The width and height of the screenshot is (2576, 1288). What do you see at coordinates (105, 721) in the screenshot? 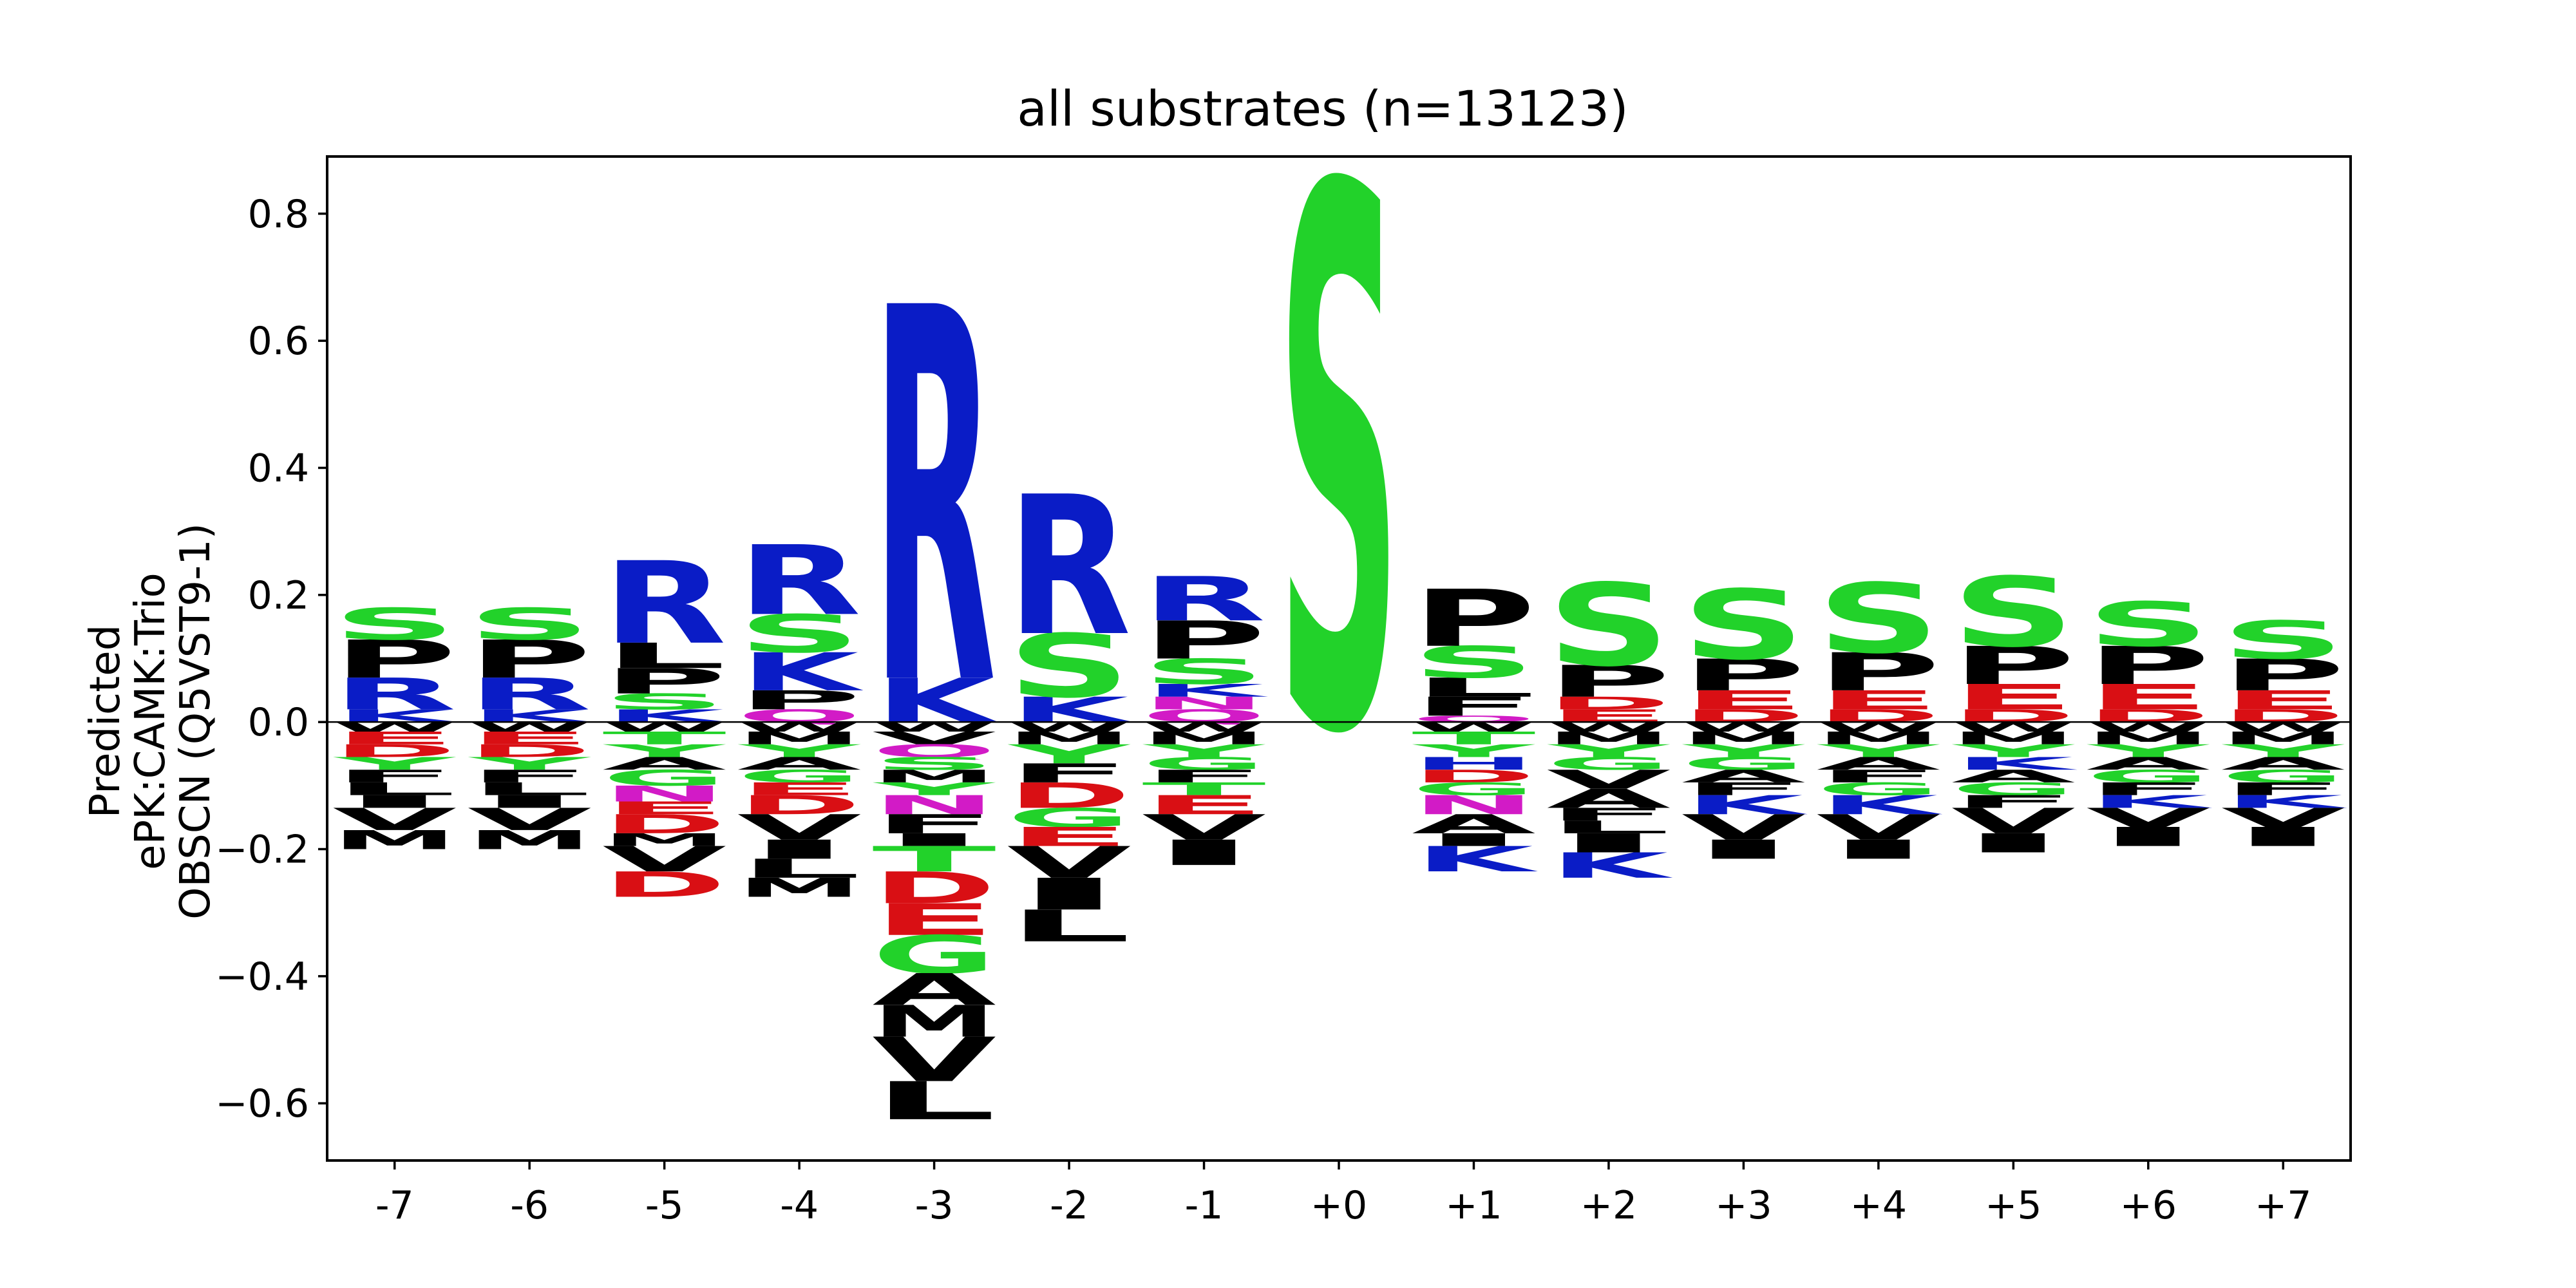
I see `y-axis-label-line-1: Predicted` at bounding box center [105, 721].